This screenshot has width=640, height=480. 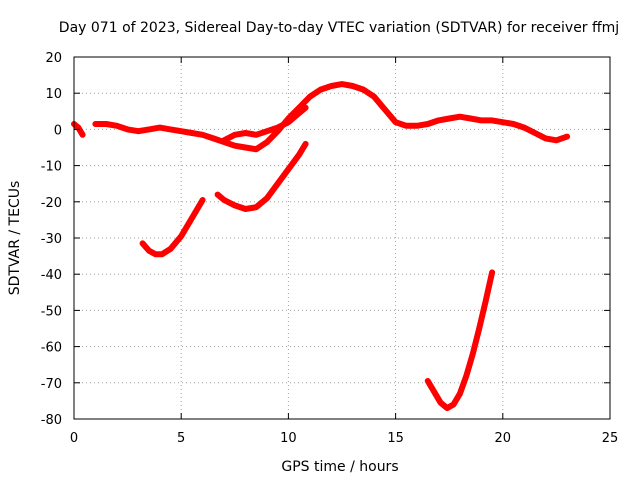 I want to click on y-axis-label: SDTVAR / TECUs, so click(x=15, y=238).